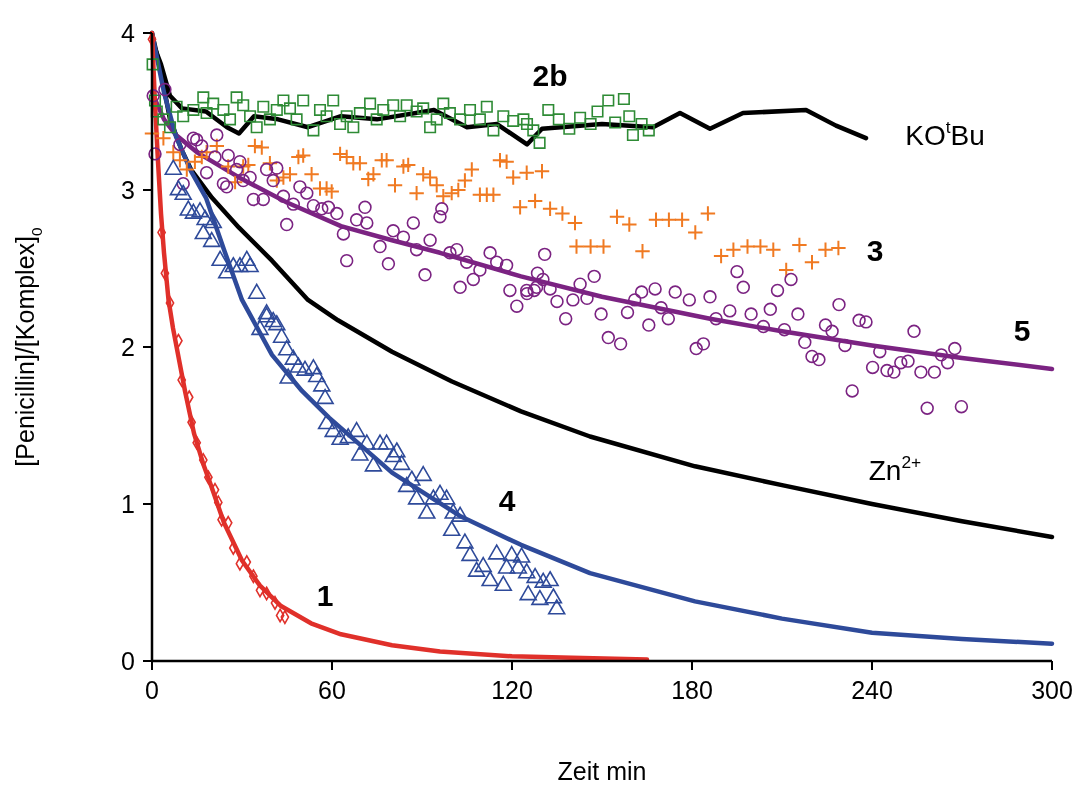 The width and height of the screenshot is (1086, 794). I want to click on y-tick-label: 4, so click(128, 32).